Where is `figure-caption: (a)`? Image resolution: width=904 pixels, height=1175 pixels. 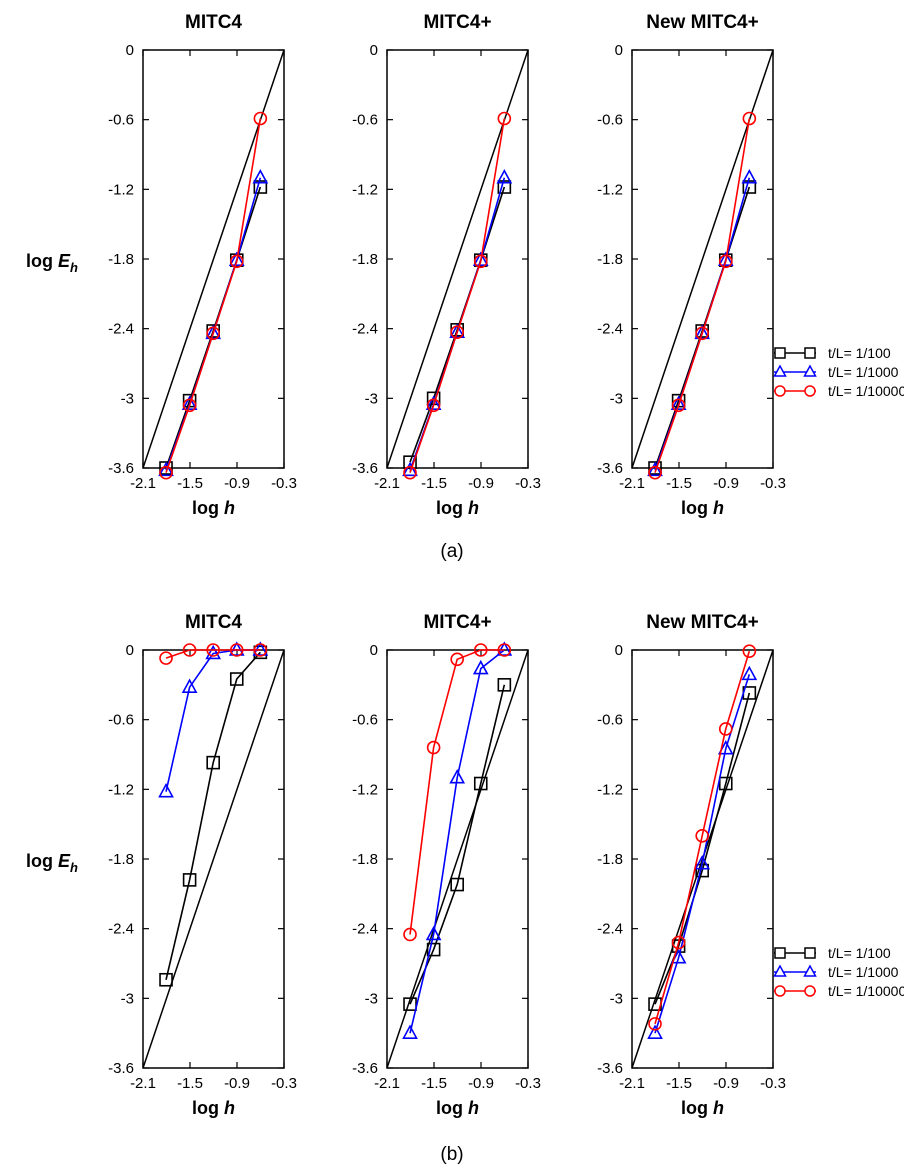
figure-caption: (a) is located at coordinates (451, 551).